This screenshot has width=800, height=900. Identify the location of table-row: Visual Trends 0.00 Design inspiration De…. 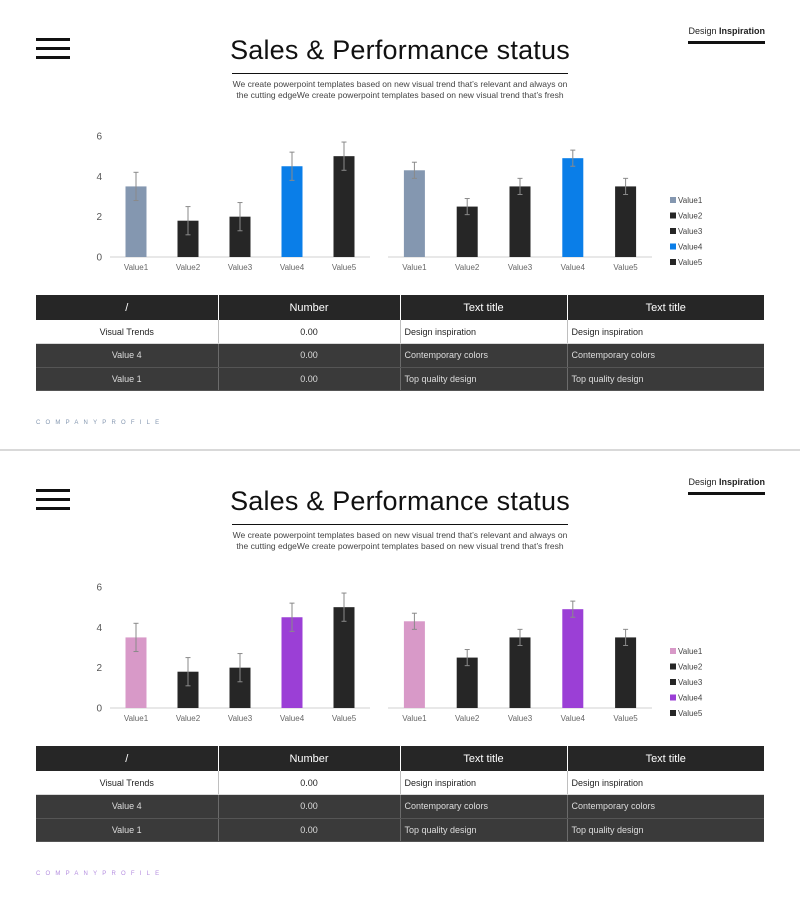
(400, 783).